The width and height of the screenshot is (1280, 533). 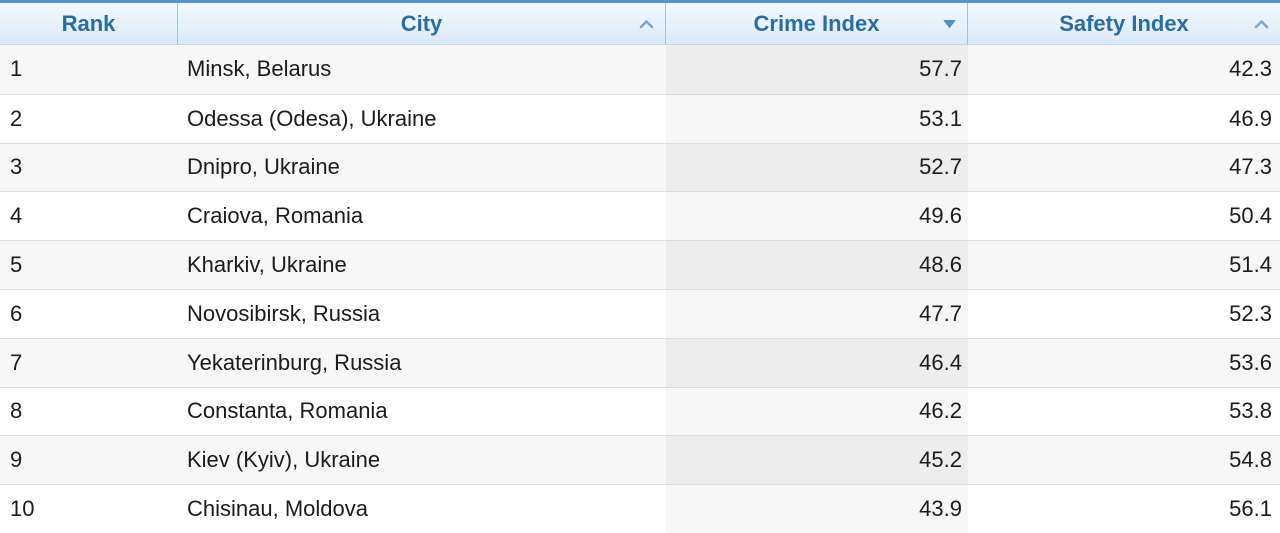 What do you see at coordinates (817, 362) in the screenshot?
I see `crime-index-cell: 46.4` at bounding box center [817, 362].